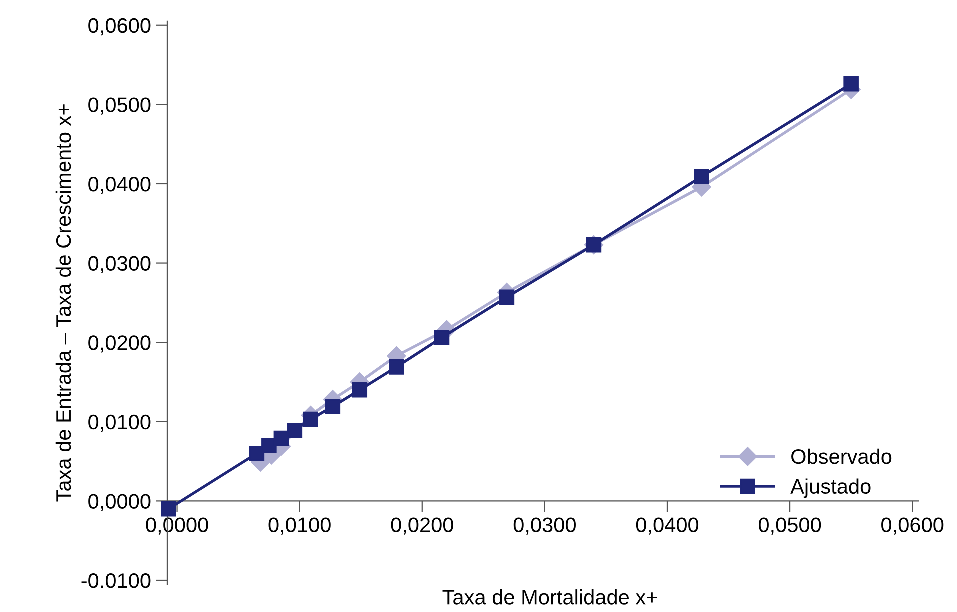 The height and width of the screenshot is (612, 957). Describe the element at coordinates (550, 597) in the screenshot. I see `x-axis-title: Taxa de Mortalidade x+` at that location.